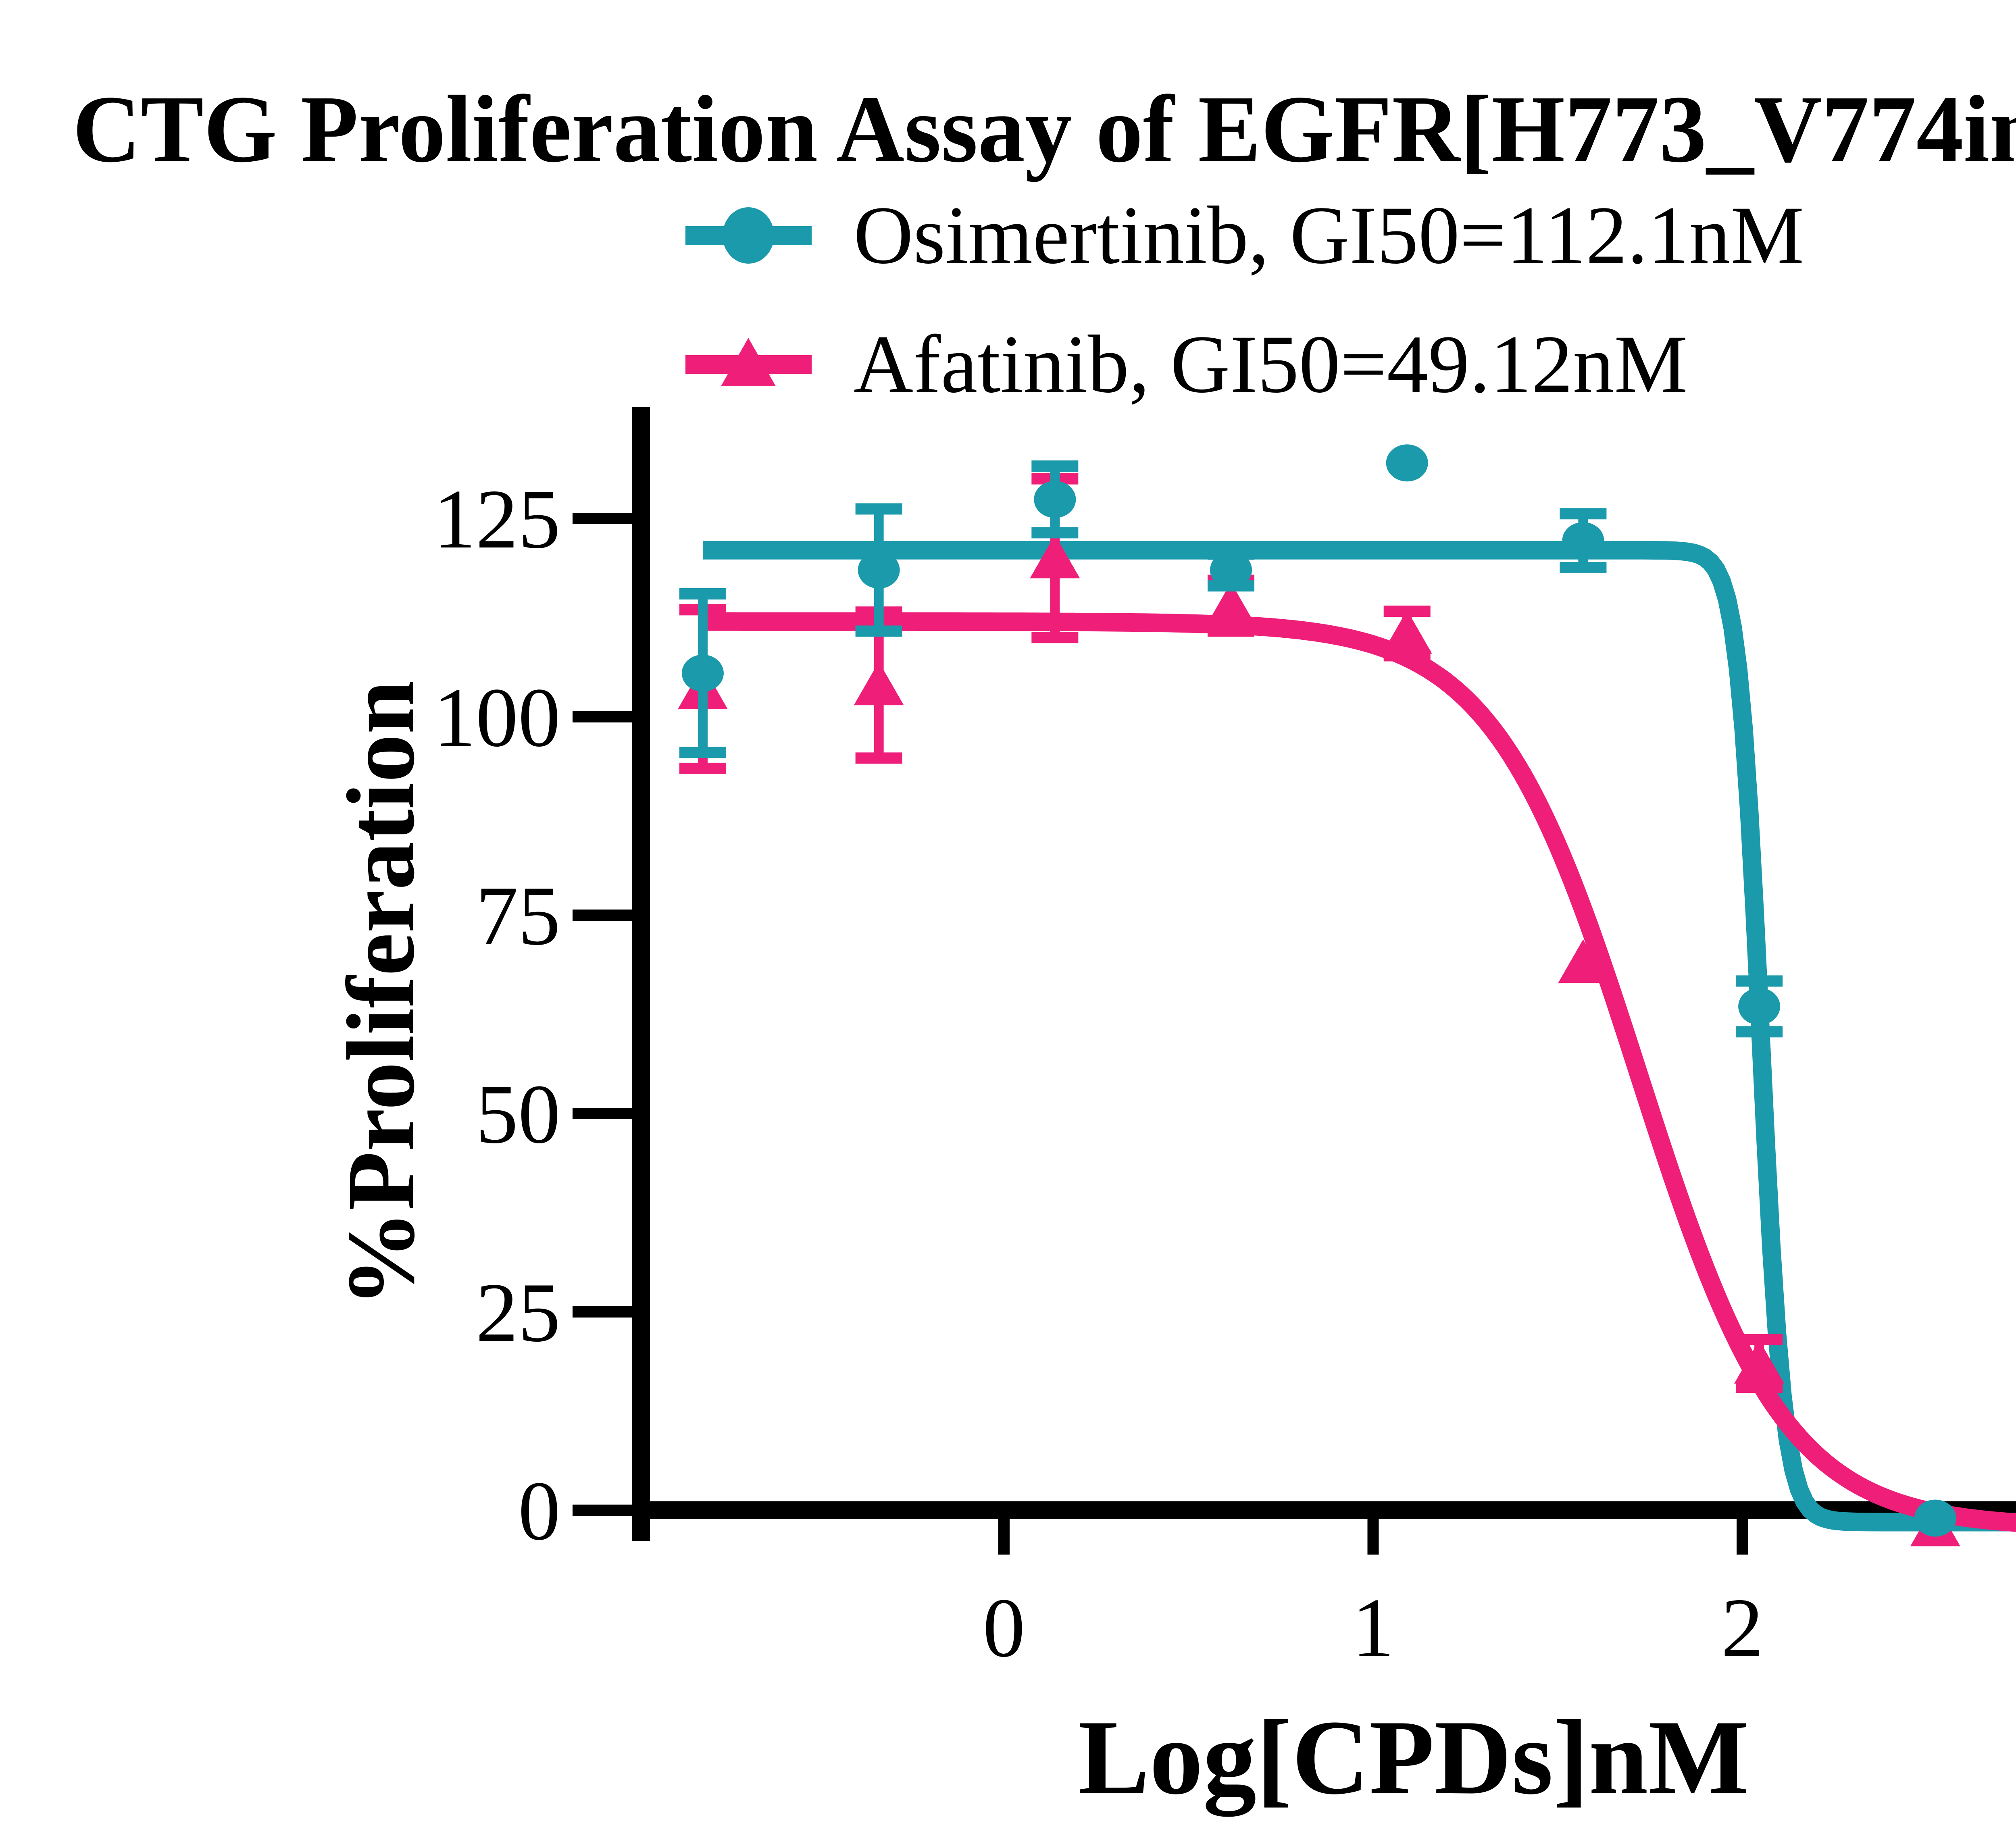  Describe the element at coordinates (518, 1312) in the screenshot. I see `y-tick-label: 25` at that location.